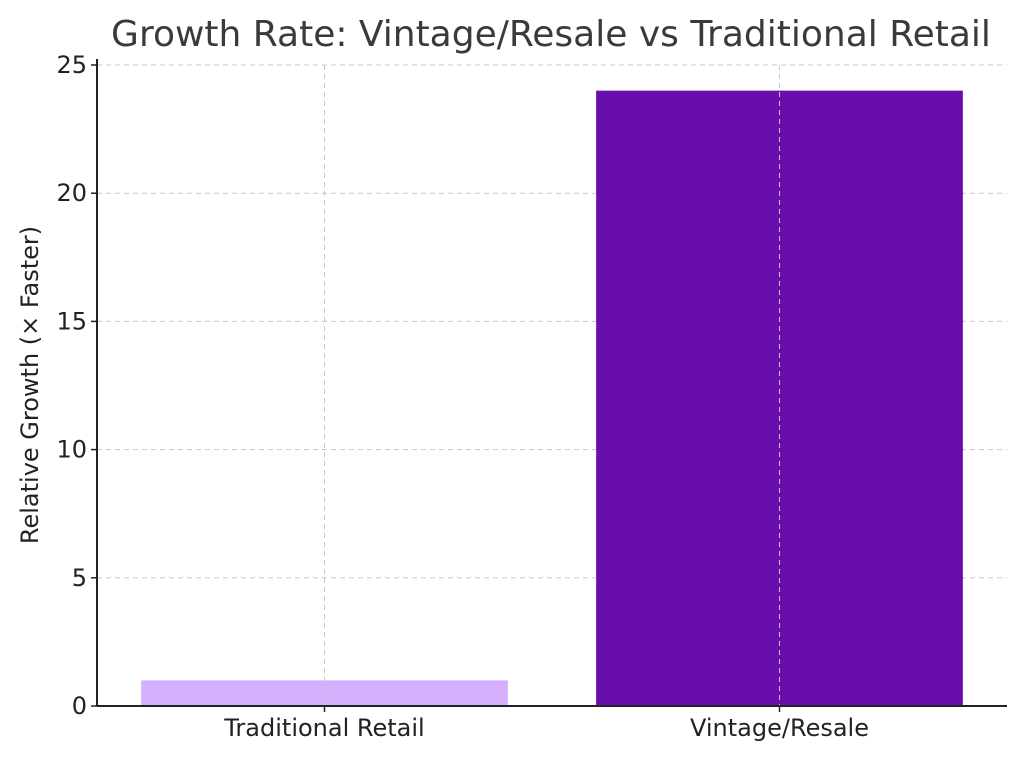 The height and width of the screenshot is (758, 1024). I want to click on y-tick-label: 15, so click(71, 321).